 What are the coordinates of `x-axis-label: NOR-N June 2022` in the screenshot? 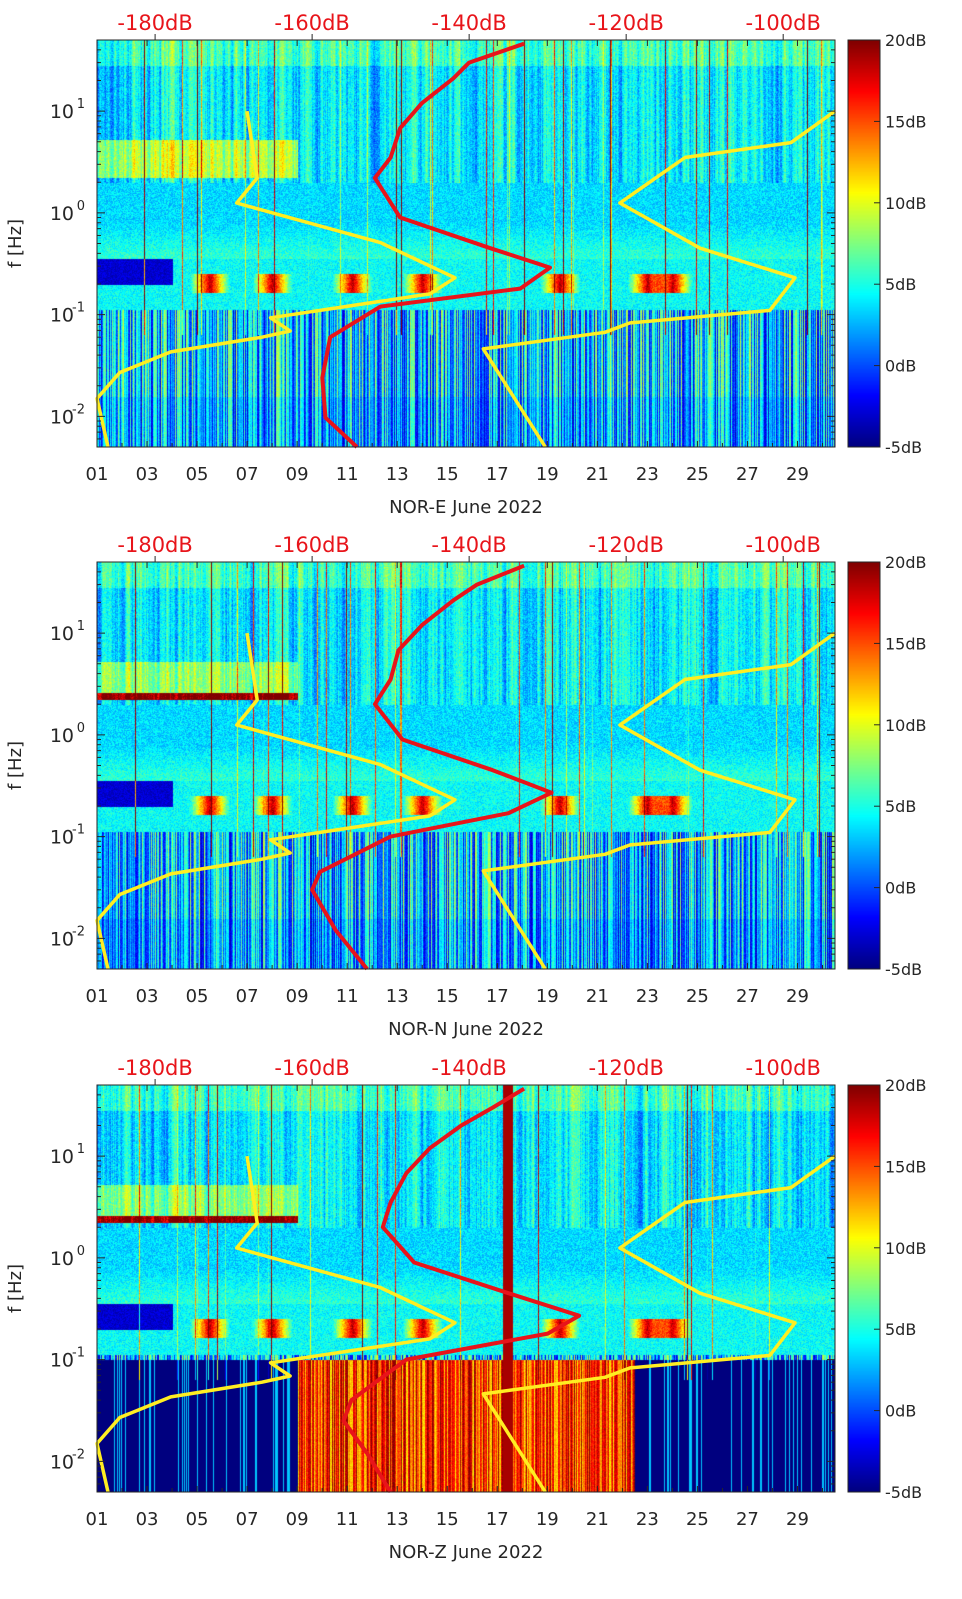 It's located at (466, 1029).